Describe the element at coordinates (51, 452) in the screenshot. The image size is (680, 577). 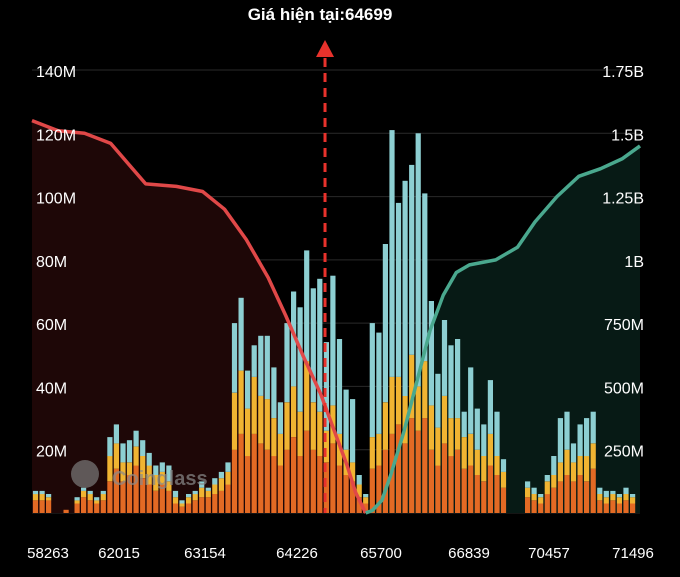
I see `left-tick-label: 20M` at that location.